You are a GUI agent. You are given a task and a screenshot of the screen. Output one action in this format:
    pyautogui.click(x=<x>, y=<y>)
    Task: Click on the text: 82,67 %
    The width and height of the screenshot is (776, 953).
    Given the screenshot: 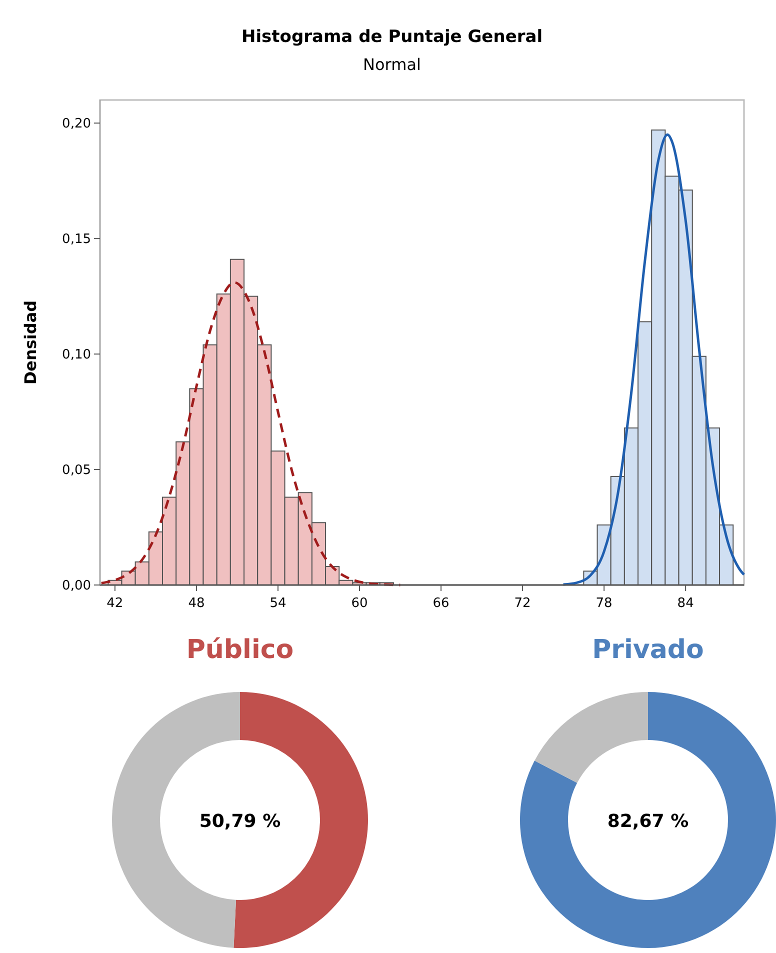 What is the action you would take?
    pyautogui.click(x=648, y=821)
    